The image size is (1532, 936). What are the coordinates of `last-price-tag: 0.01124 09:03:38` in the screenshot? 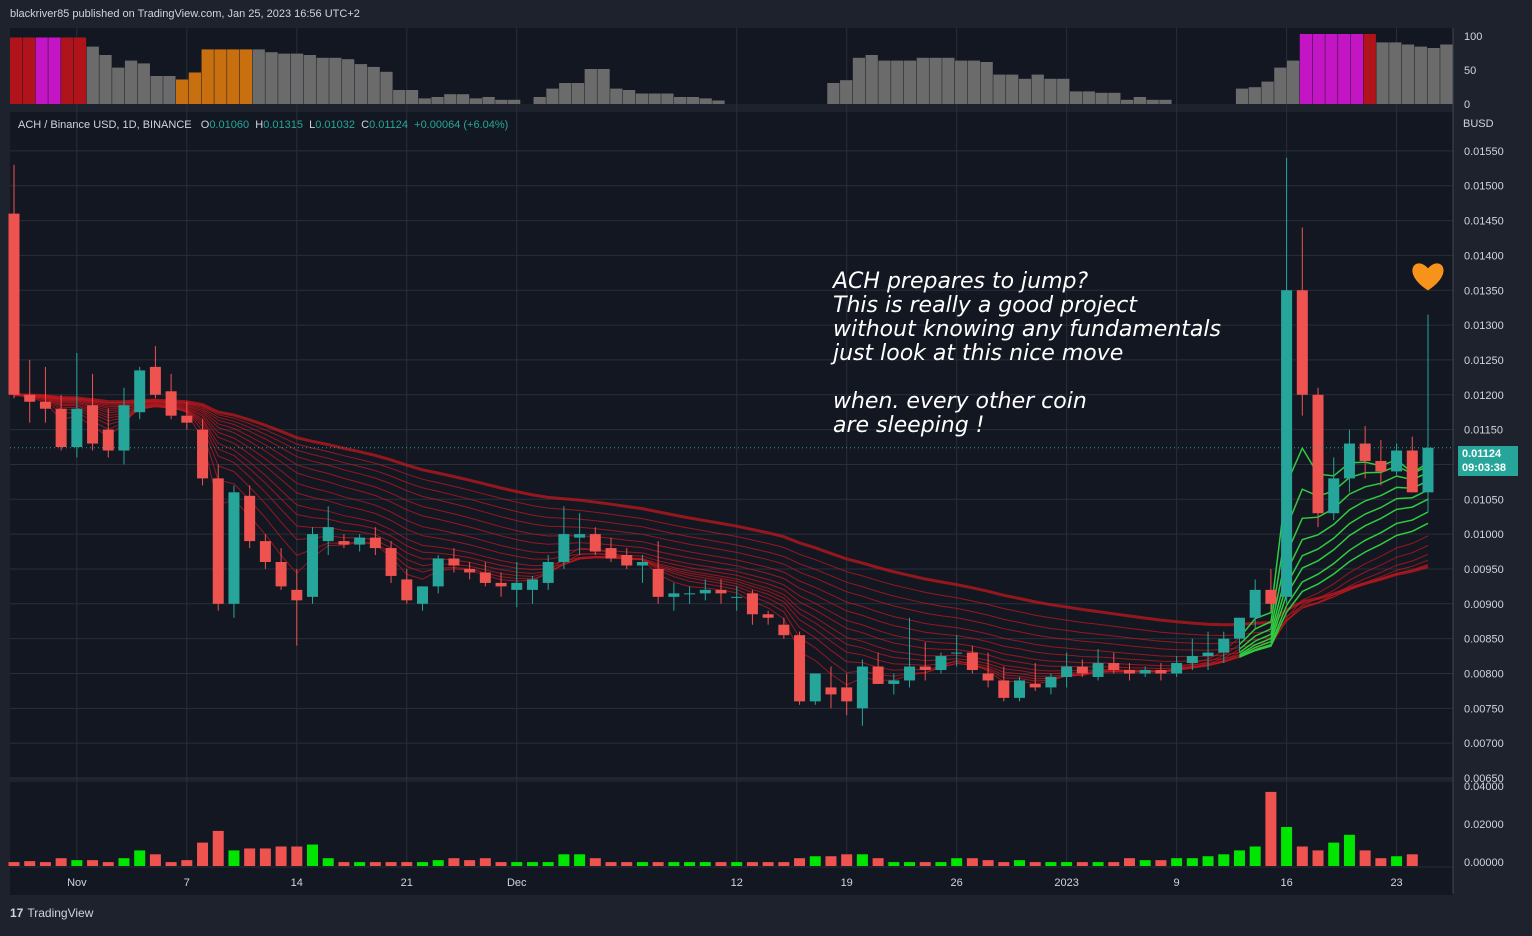 It's located at (1488, 461).